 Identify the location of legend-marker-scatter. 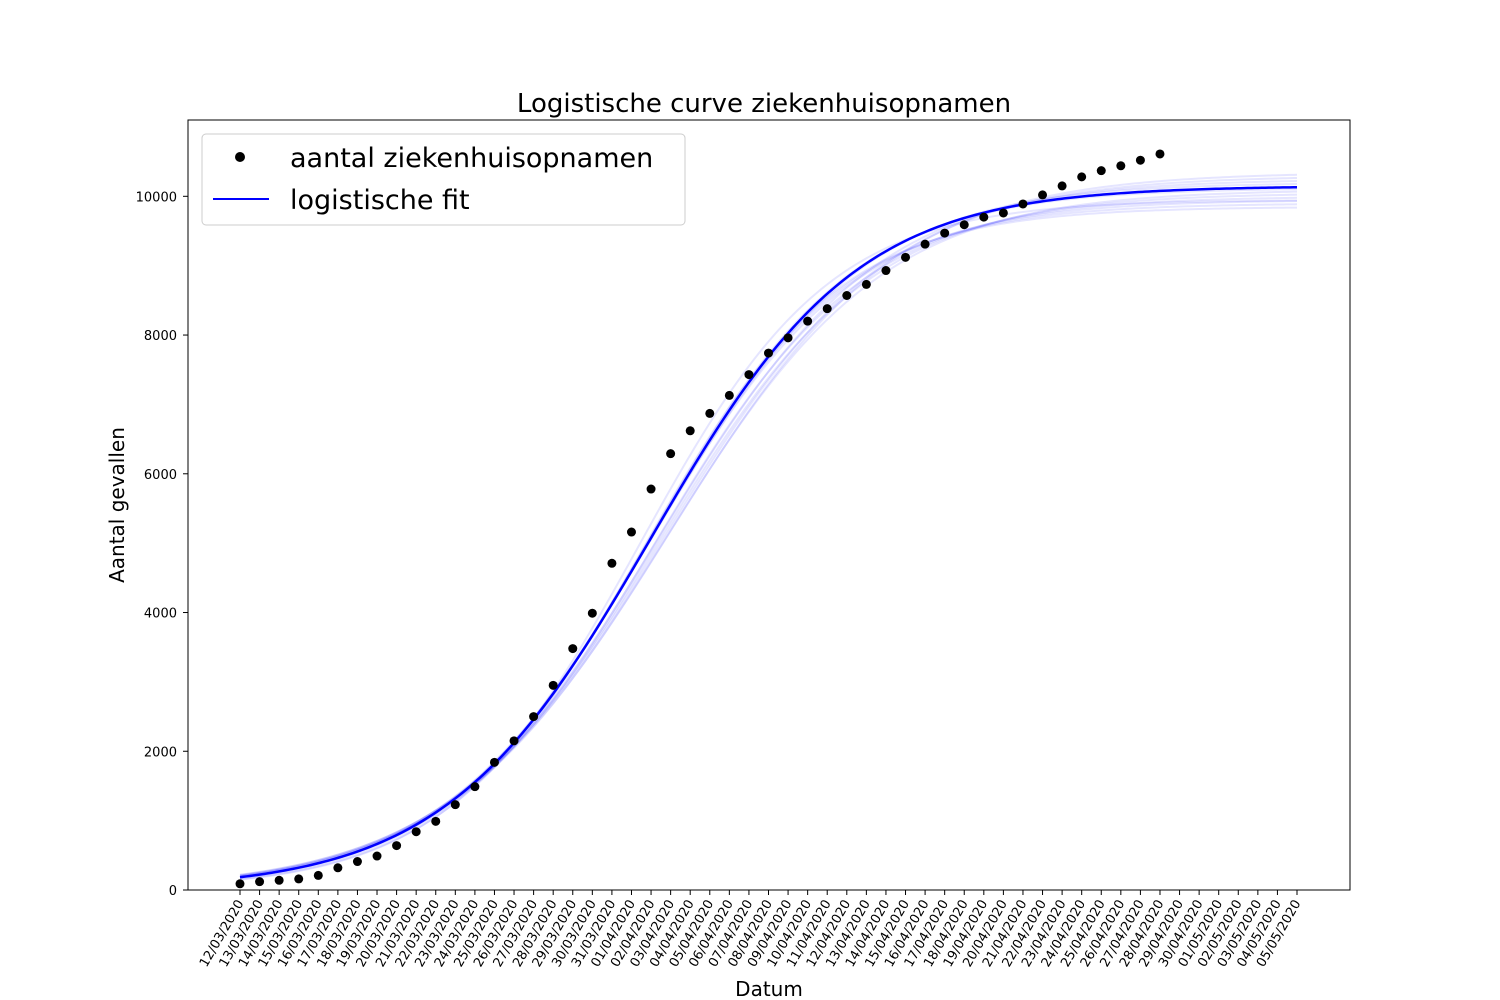
(240, 157).